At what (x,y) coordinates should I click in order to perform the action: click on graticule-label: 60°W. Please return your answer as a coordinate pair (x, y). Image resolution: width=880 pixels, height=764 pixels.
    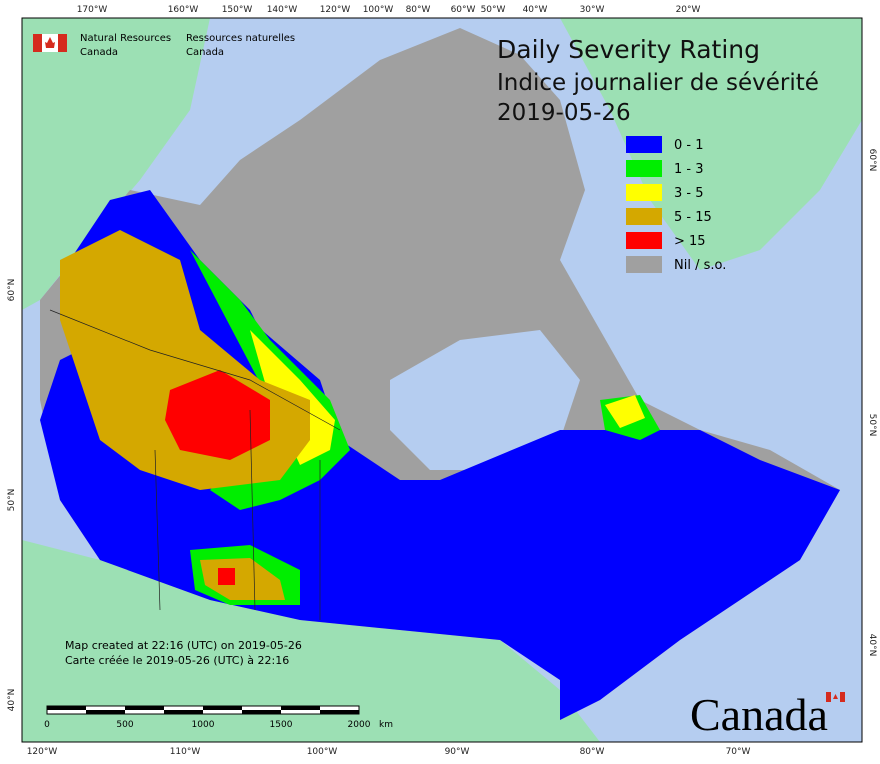
    Looking at the image, I should click on (463, 10).